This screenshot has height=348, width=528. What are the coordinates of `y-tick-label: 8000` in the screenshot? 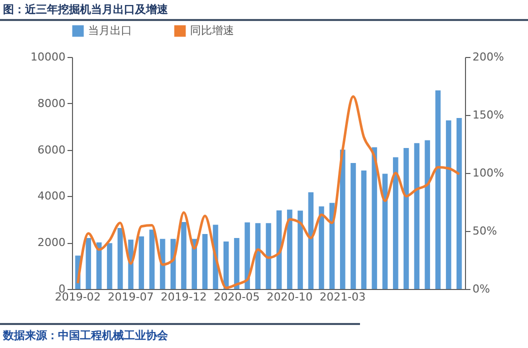 It's located at (52, 103).